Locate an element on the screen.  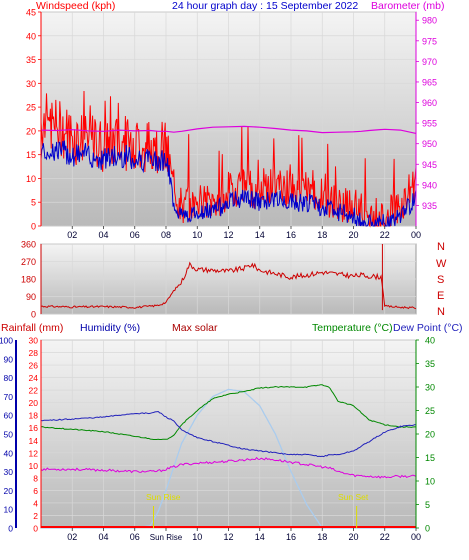
temp-x-tick-label: 14 is located at coordinates (260, 537).